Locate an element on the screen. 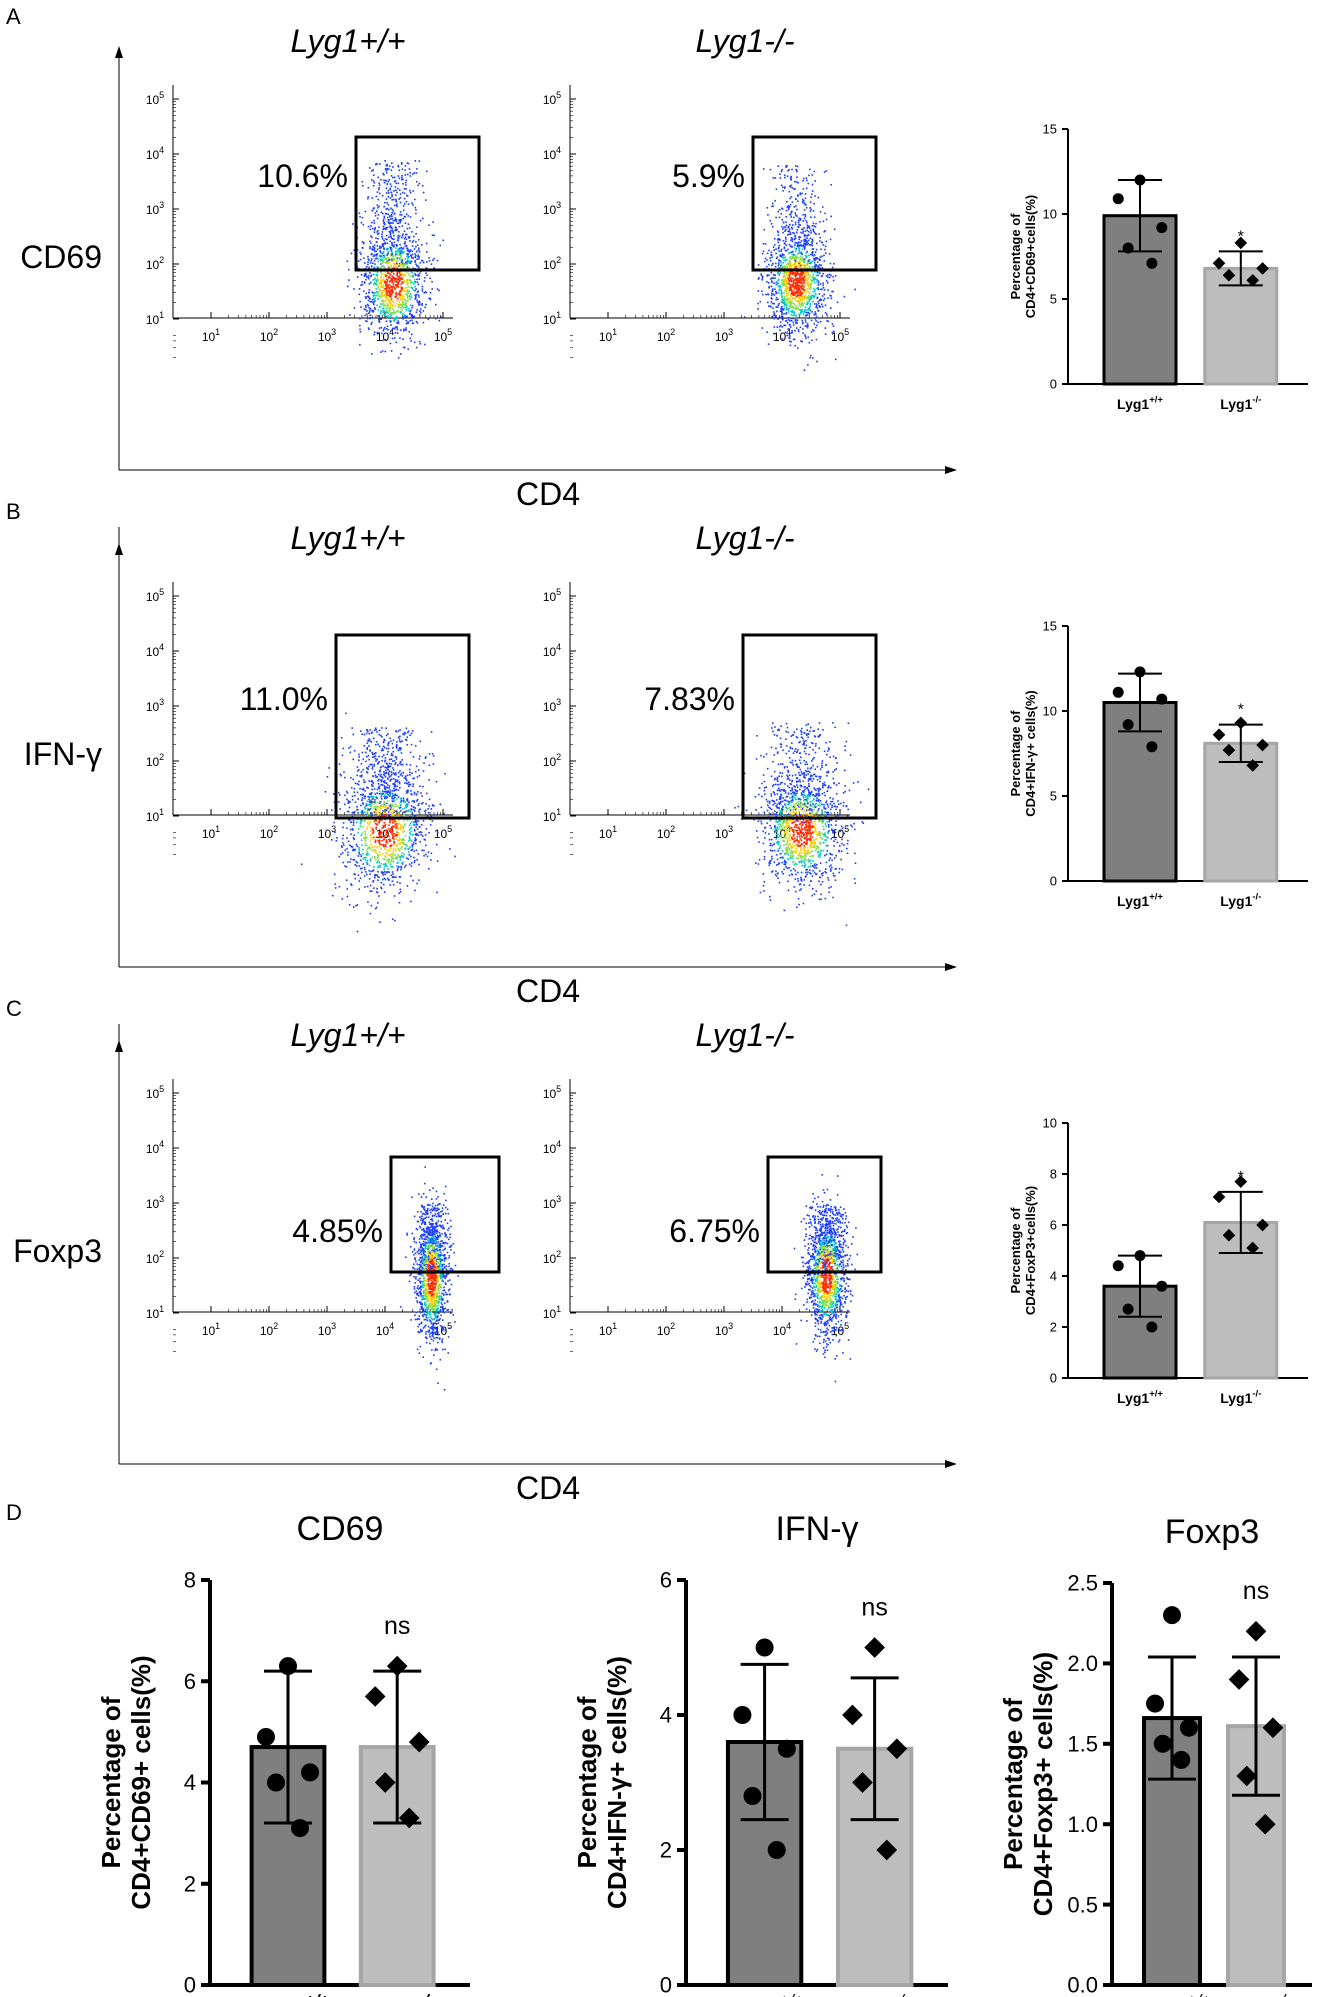 The image size is (1335, 1997). flow-y-tick-label: 10² is located at coordinates (155, 263).